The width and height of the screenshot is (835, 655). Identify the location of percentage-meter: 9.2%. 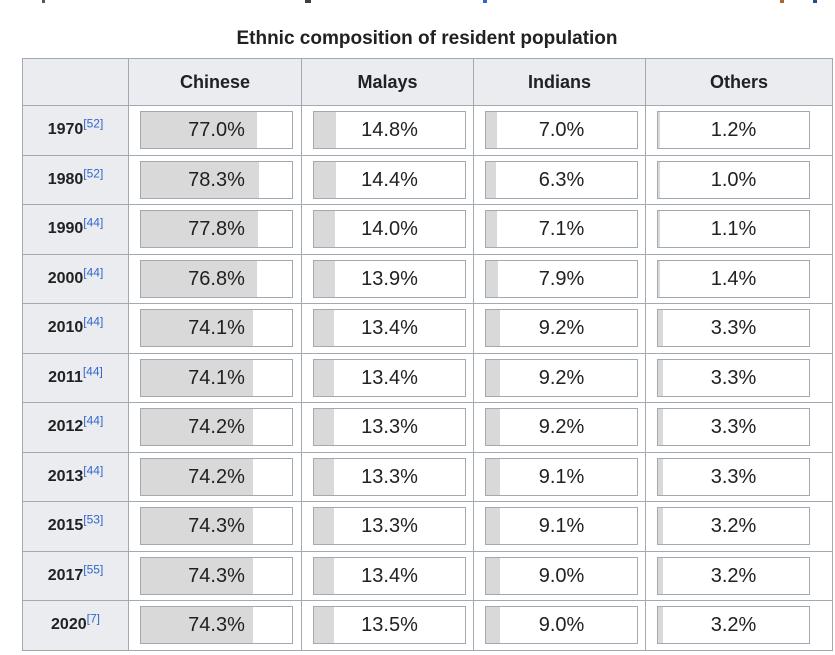
(561, 328).